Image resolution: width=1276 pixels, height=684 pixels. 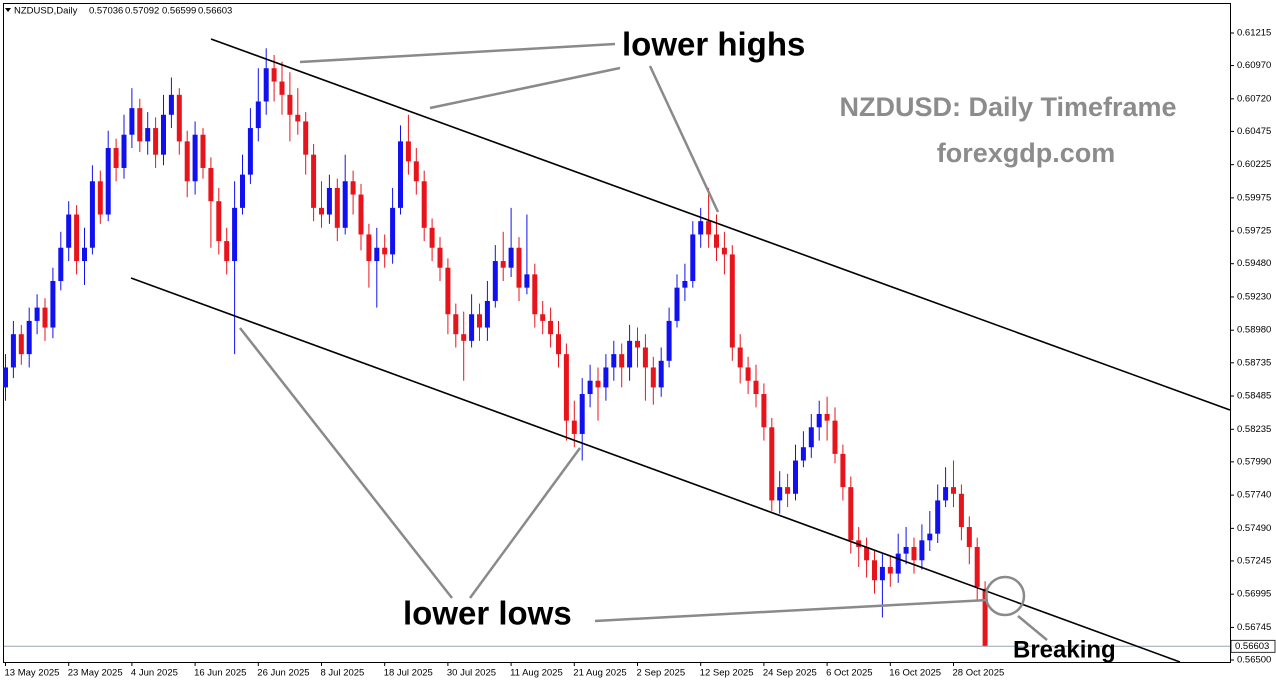 I want to click on y-tick-label: 0.57990, so click(x=1254, y=461).